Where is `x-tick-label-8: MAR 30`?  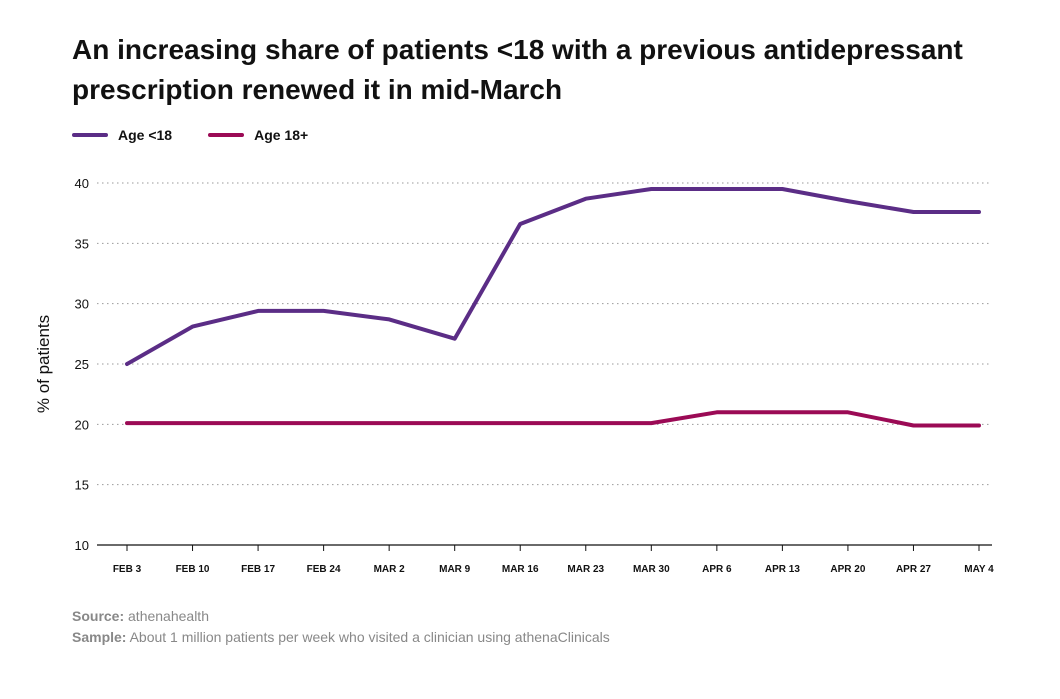 x-tick-label-8: MAR 30 is located at coordinates (651, 569).